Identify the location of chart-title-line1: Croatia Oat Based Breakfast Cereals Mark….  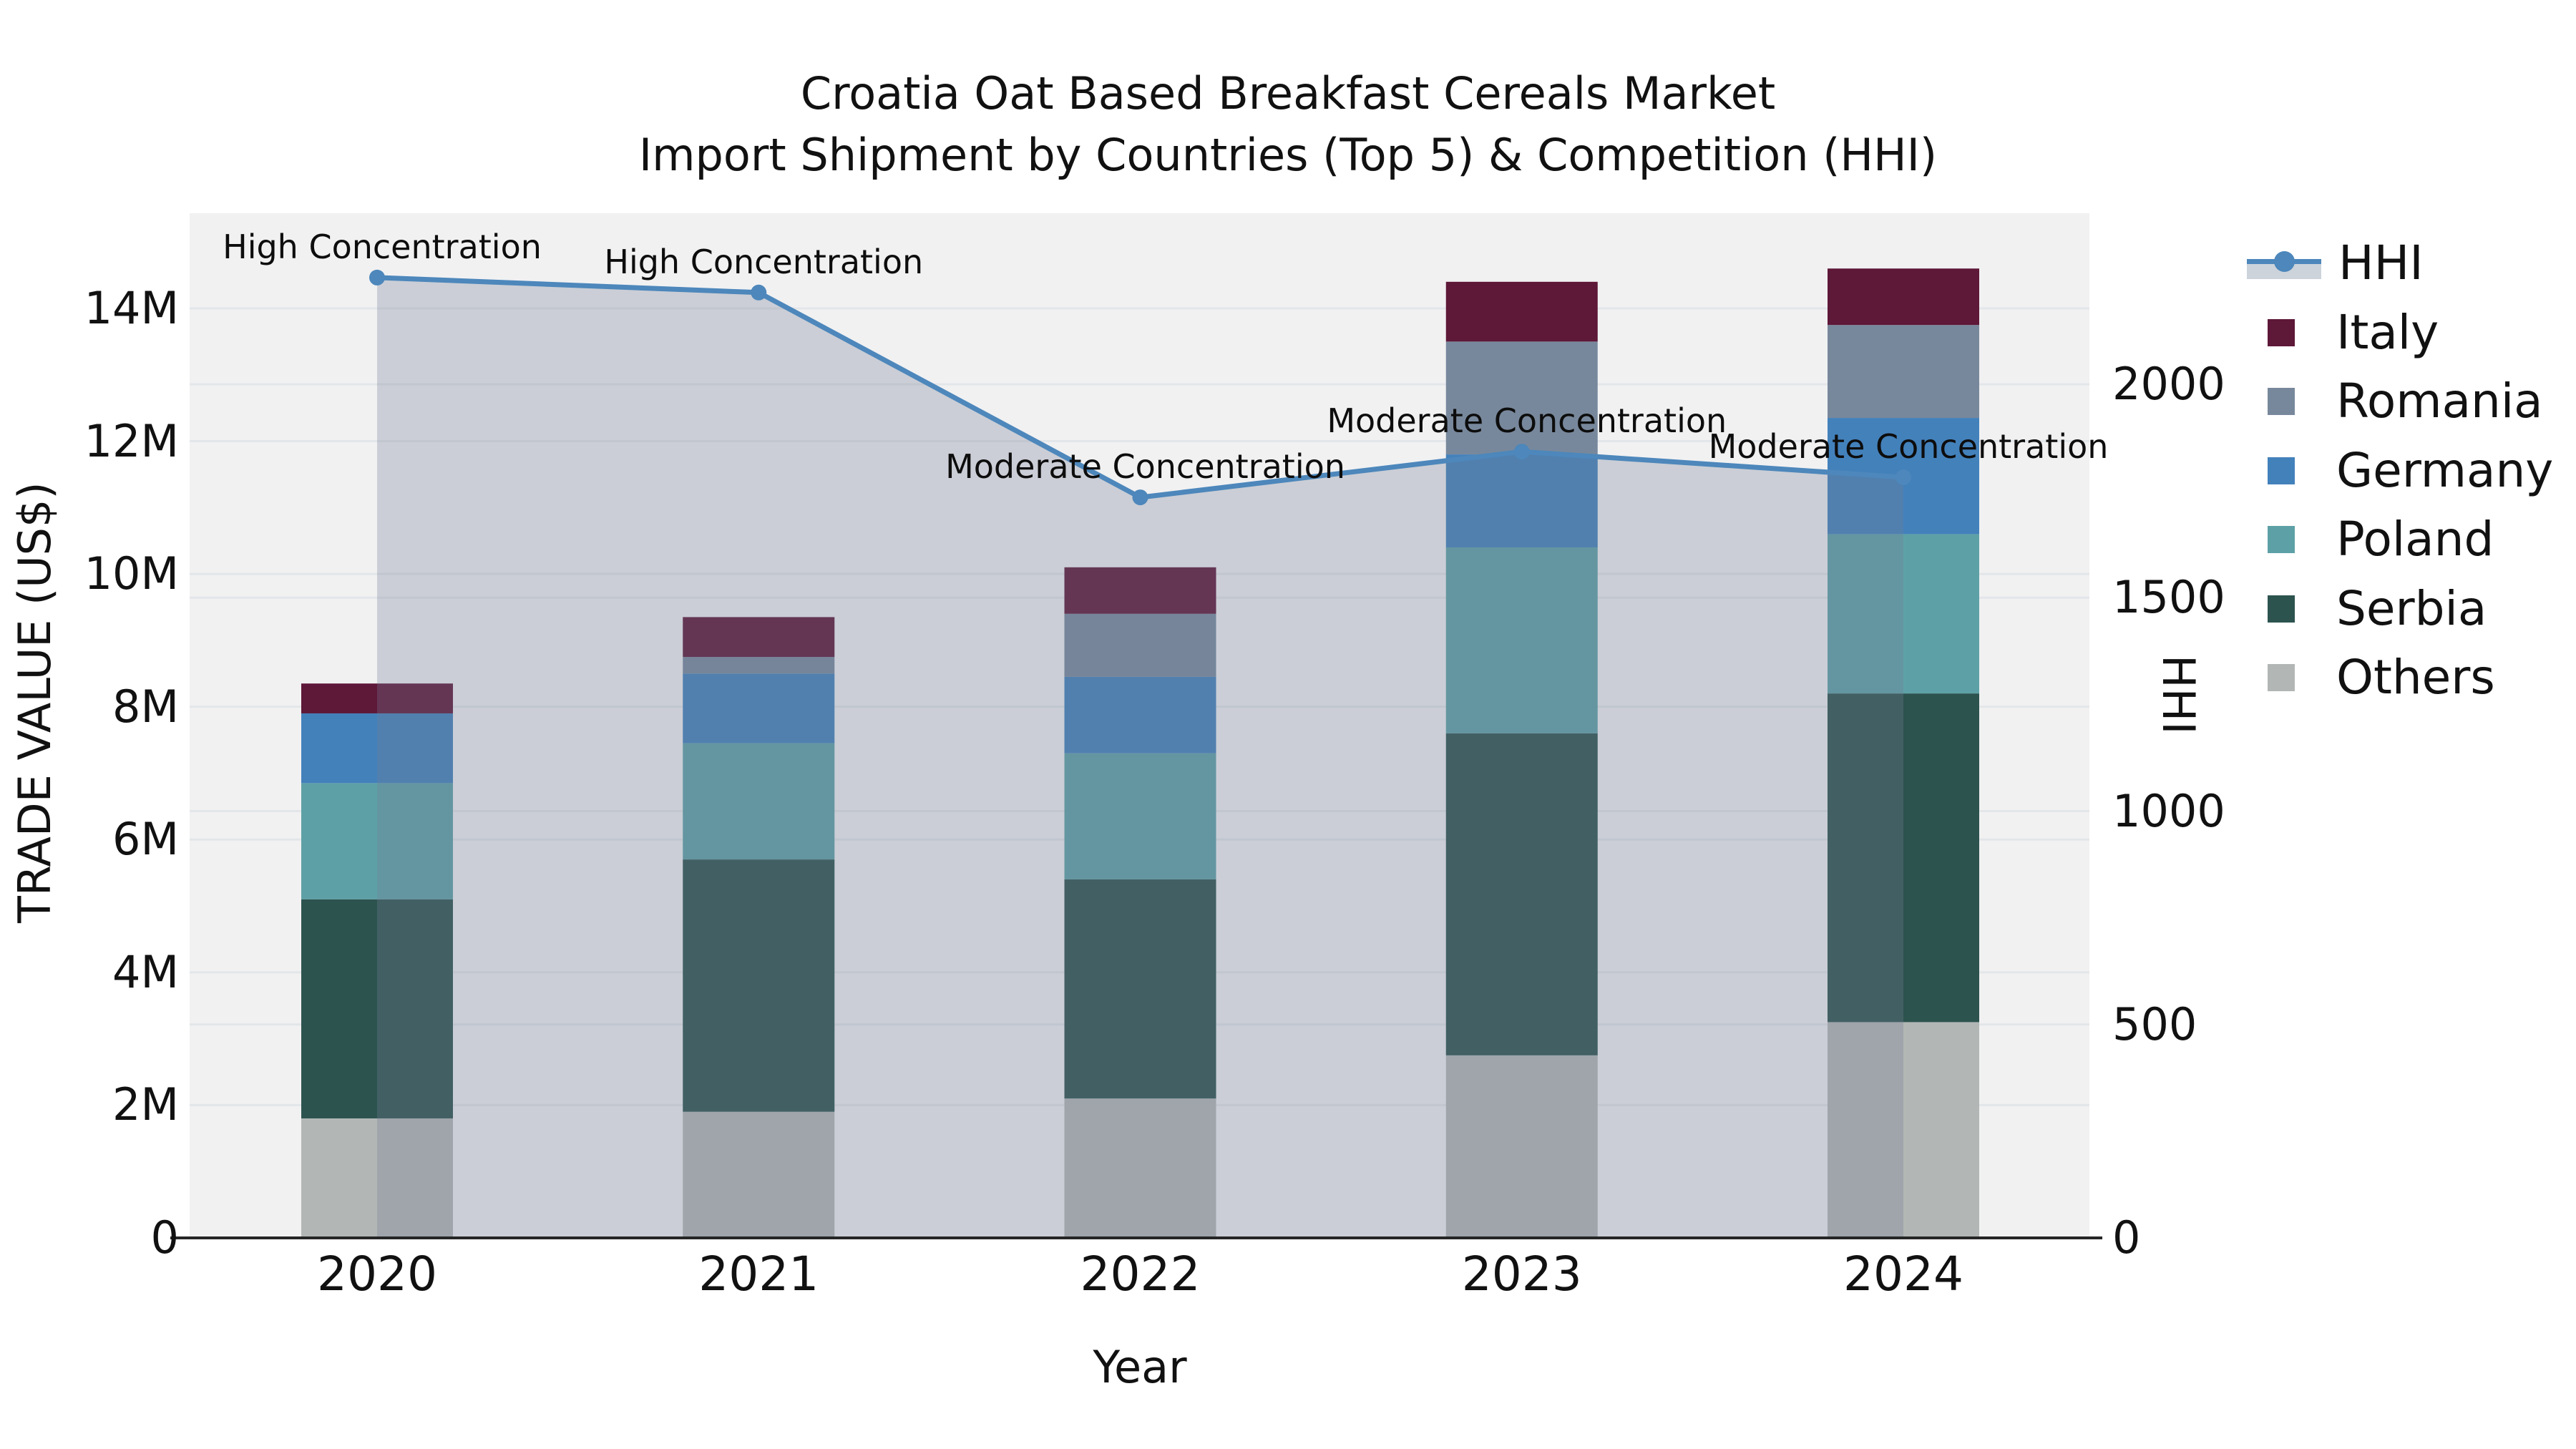
(1288, 93).